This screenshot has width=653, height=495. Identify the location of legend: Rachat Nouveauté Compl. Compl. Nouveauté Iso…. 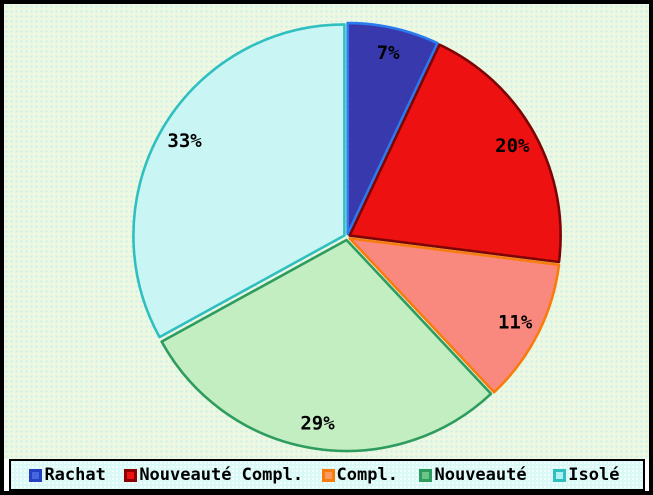
(327, 475).